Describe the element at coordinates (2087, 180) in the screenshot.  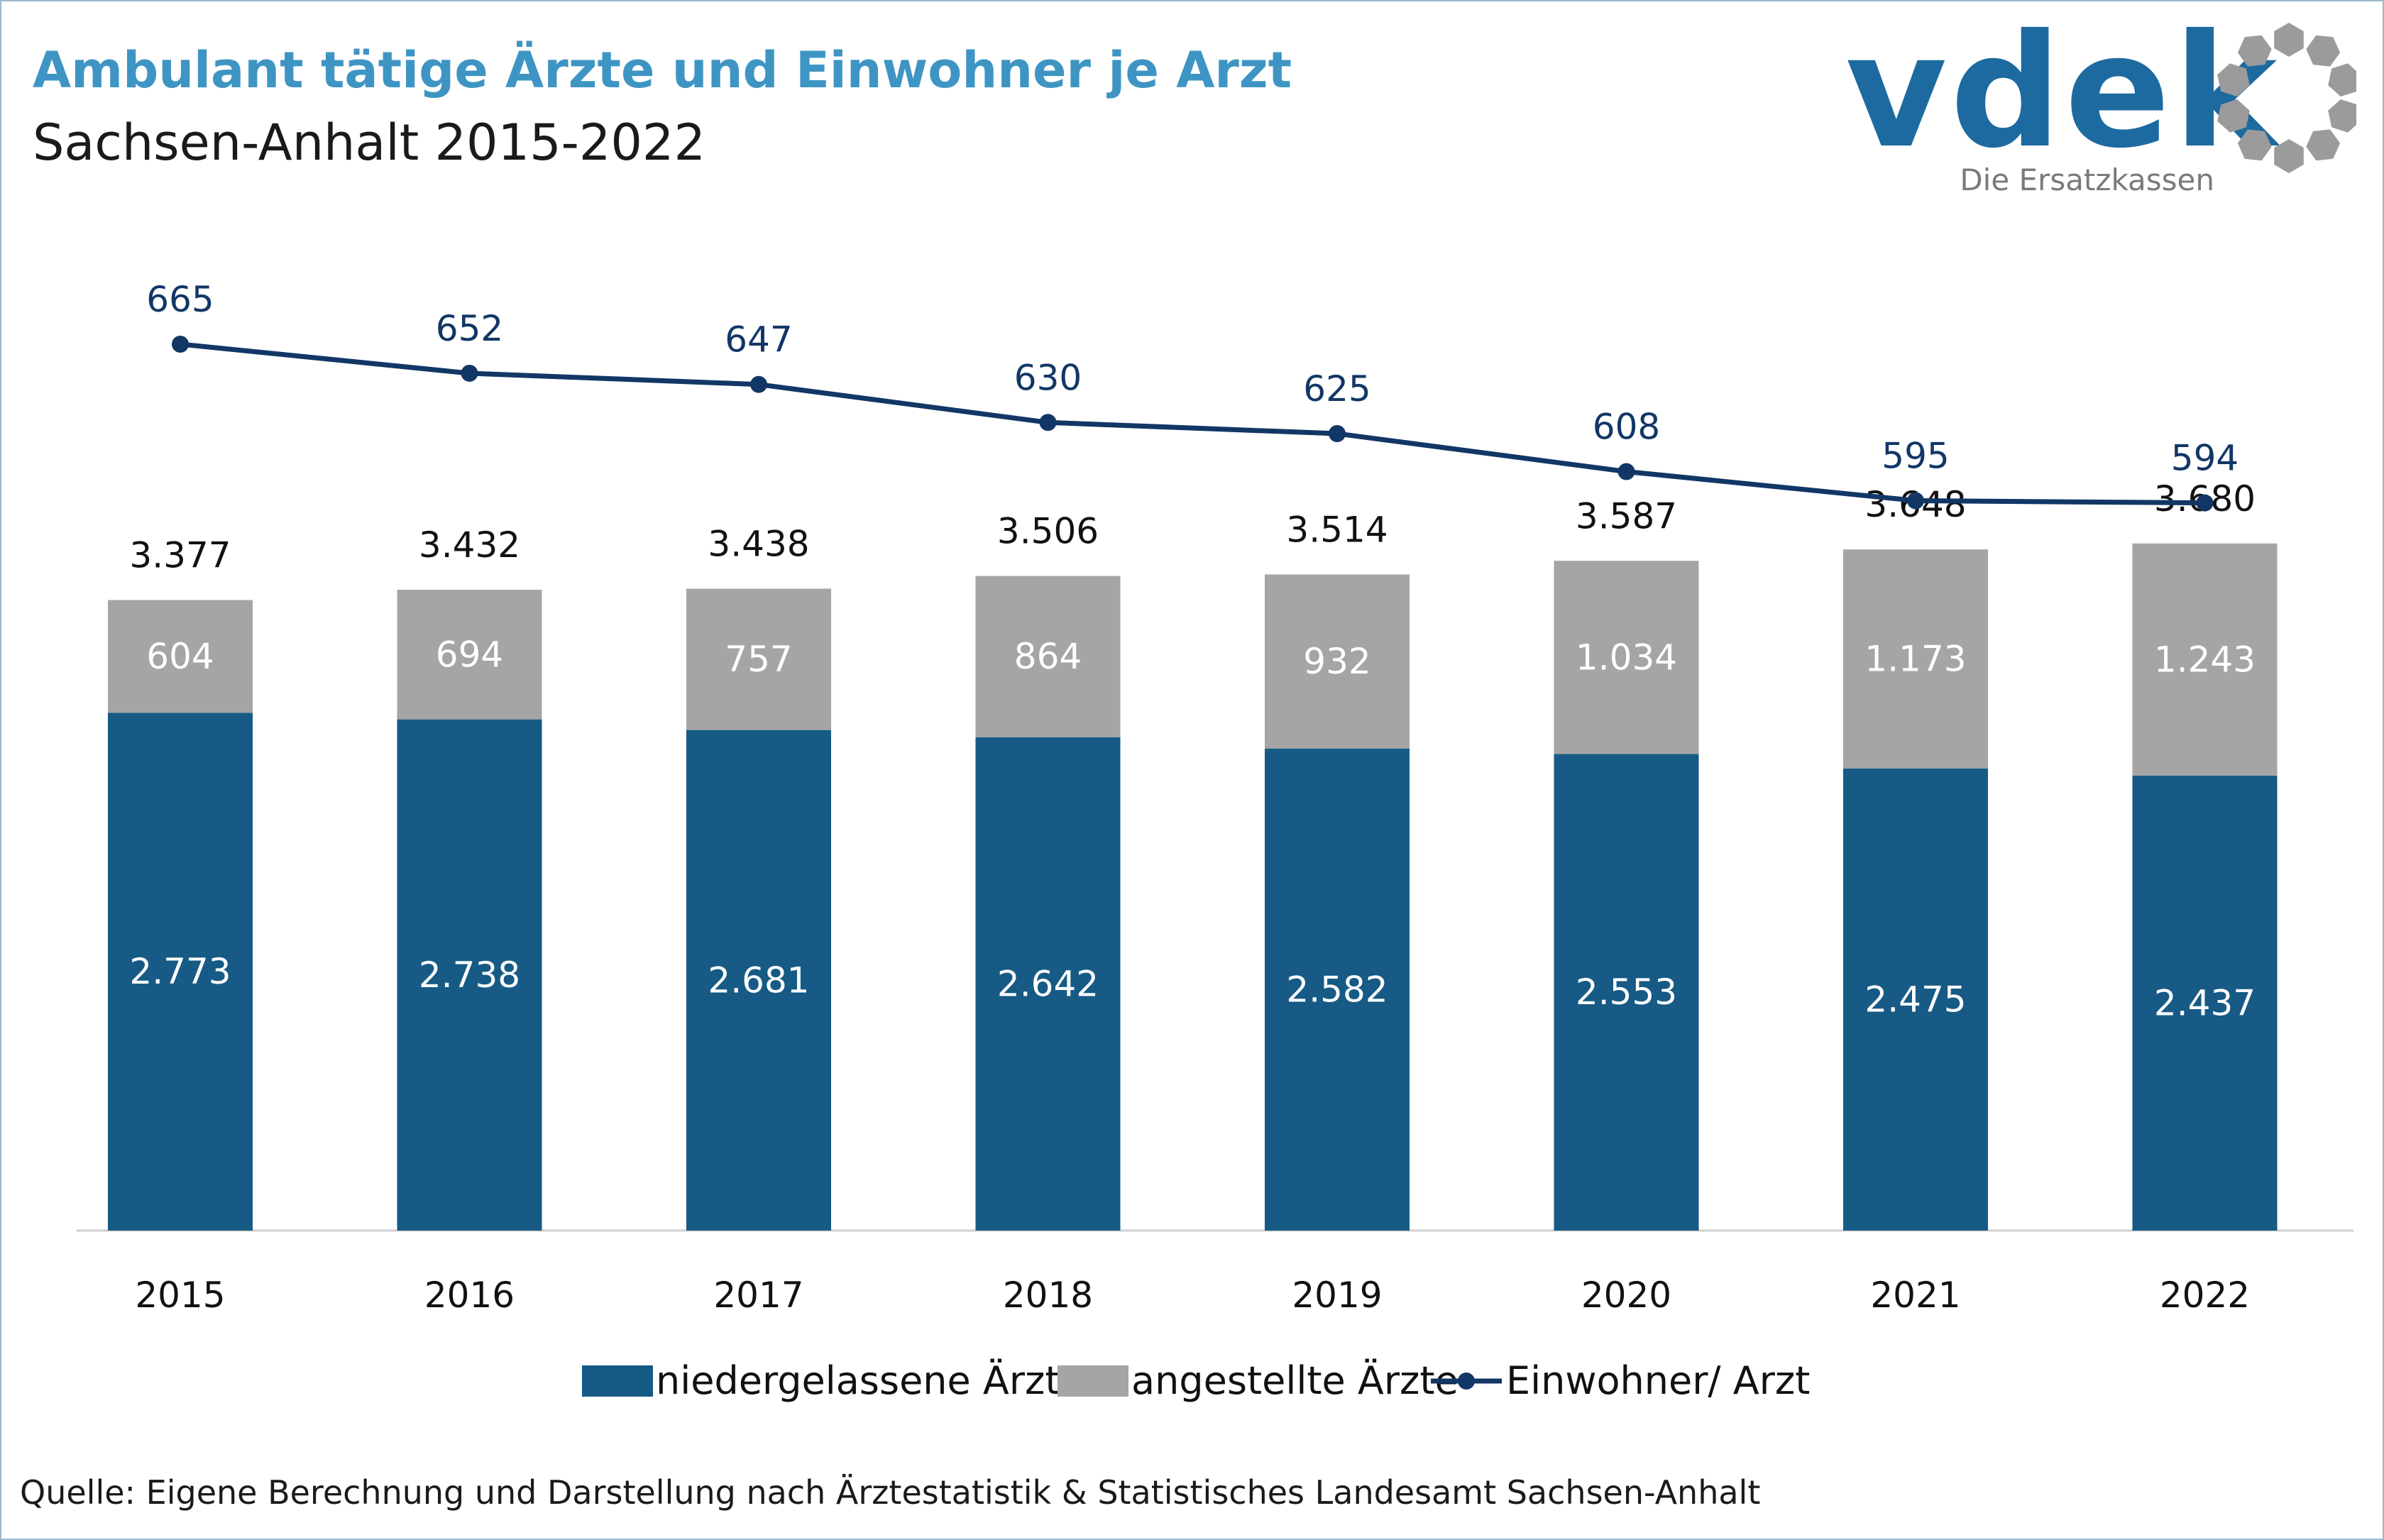
I see `logo-tagline: Die Ersatzkassen` at that location.